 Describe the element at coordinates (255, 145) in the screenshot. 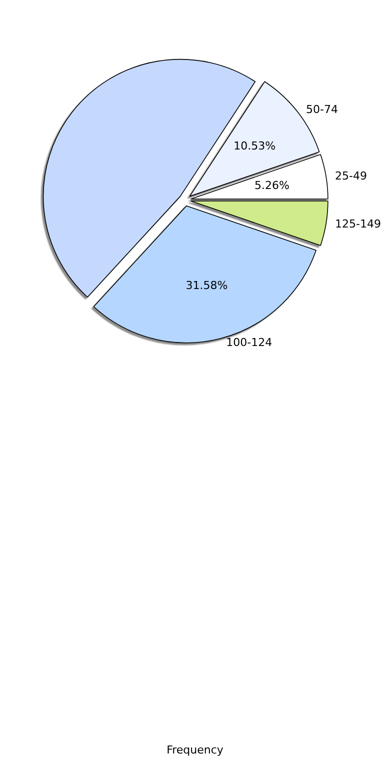

I see `data-label: 10.53%` at that location.